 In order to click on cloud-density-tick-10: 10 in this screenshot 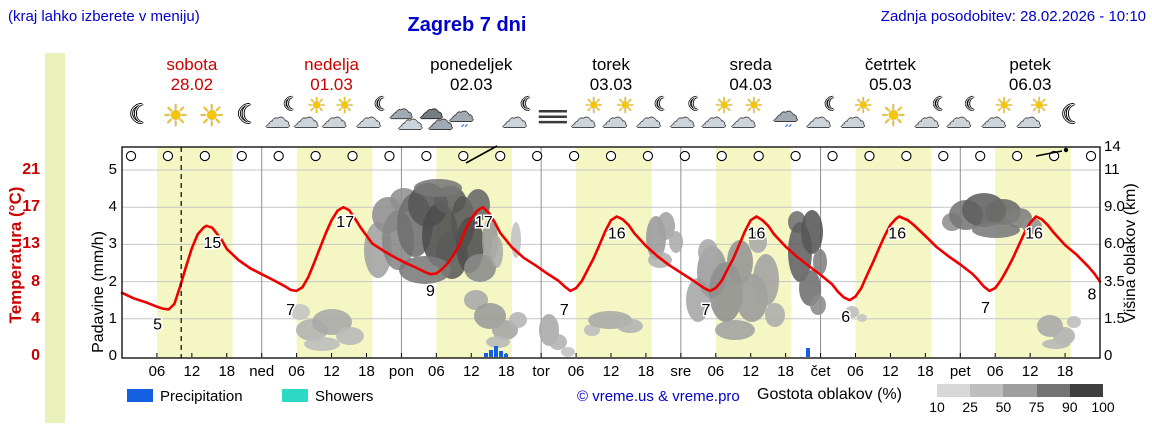, I will do `click(937, 407)`.